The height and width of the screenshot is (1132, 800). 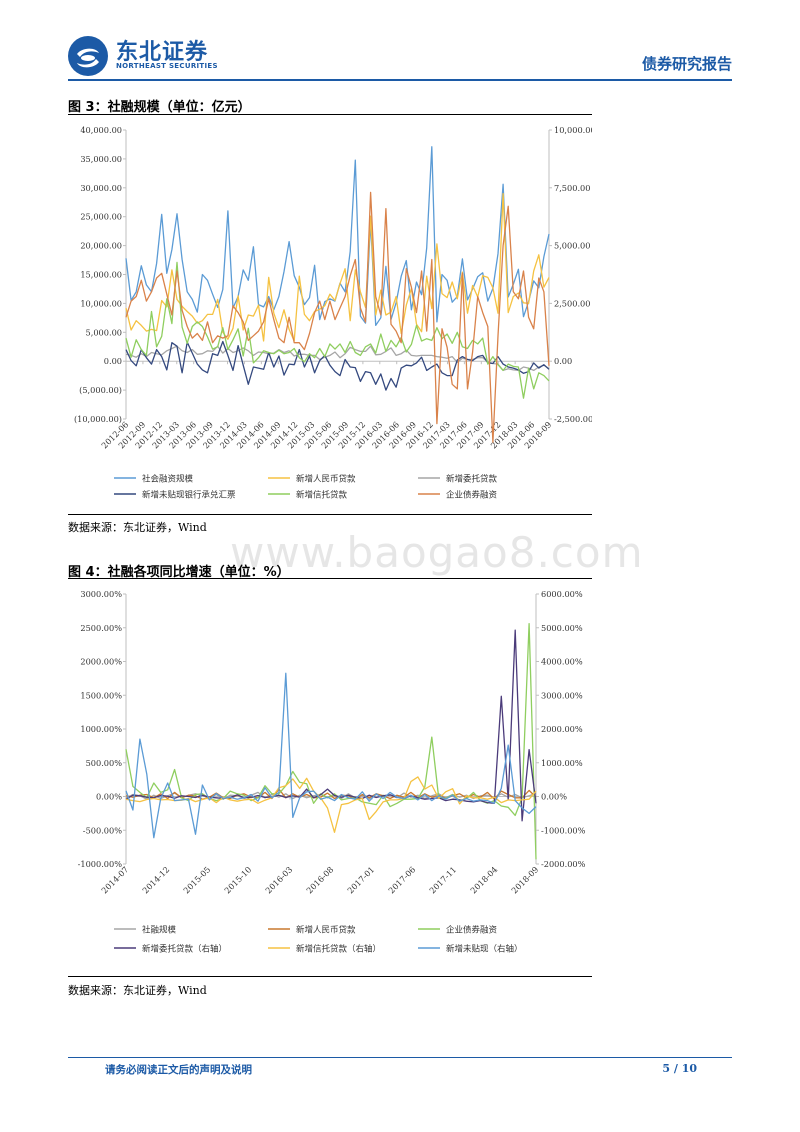 What do you see at coordinates (562, 729) in the screenshot?
I see `fig4-right-tick-label: 2000.00%` at bounding box center [562, 729].